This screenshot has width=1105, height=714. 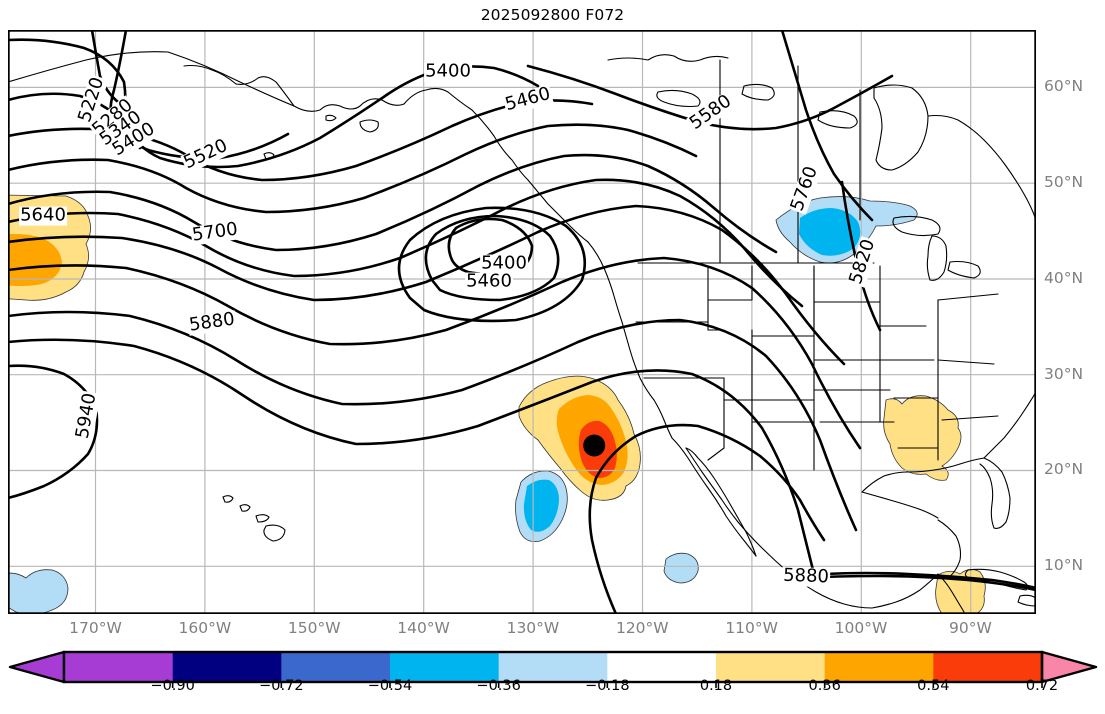 What do you see at coordinates (716, 686) in the screenshot?
I see `colorbar-tick-label: 0.18` at bounding box center [716, 686].